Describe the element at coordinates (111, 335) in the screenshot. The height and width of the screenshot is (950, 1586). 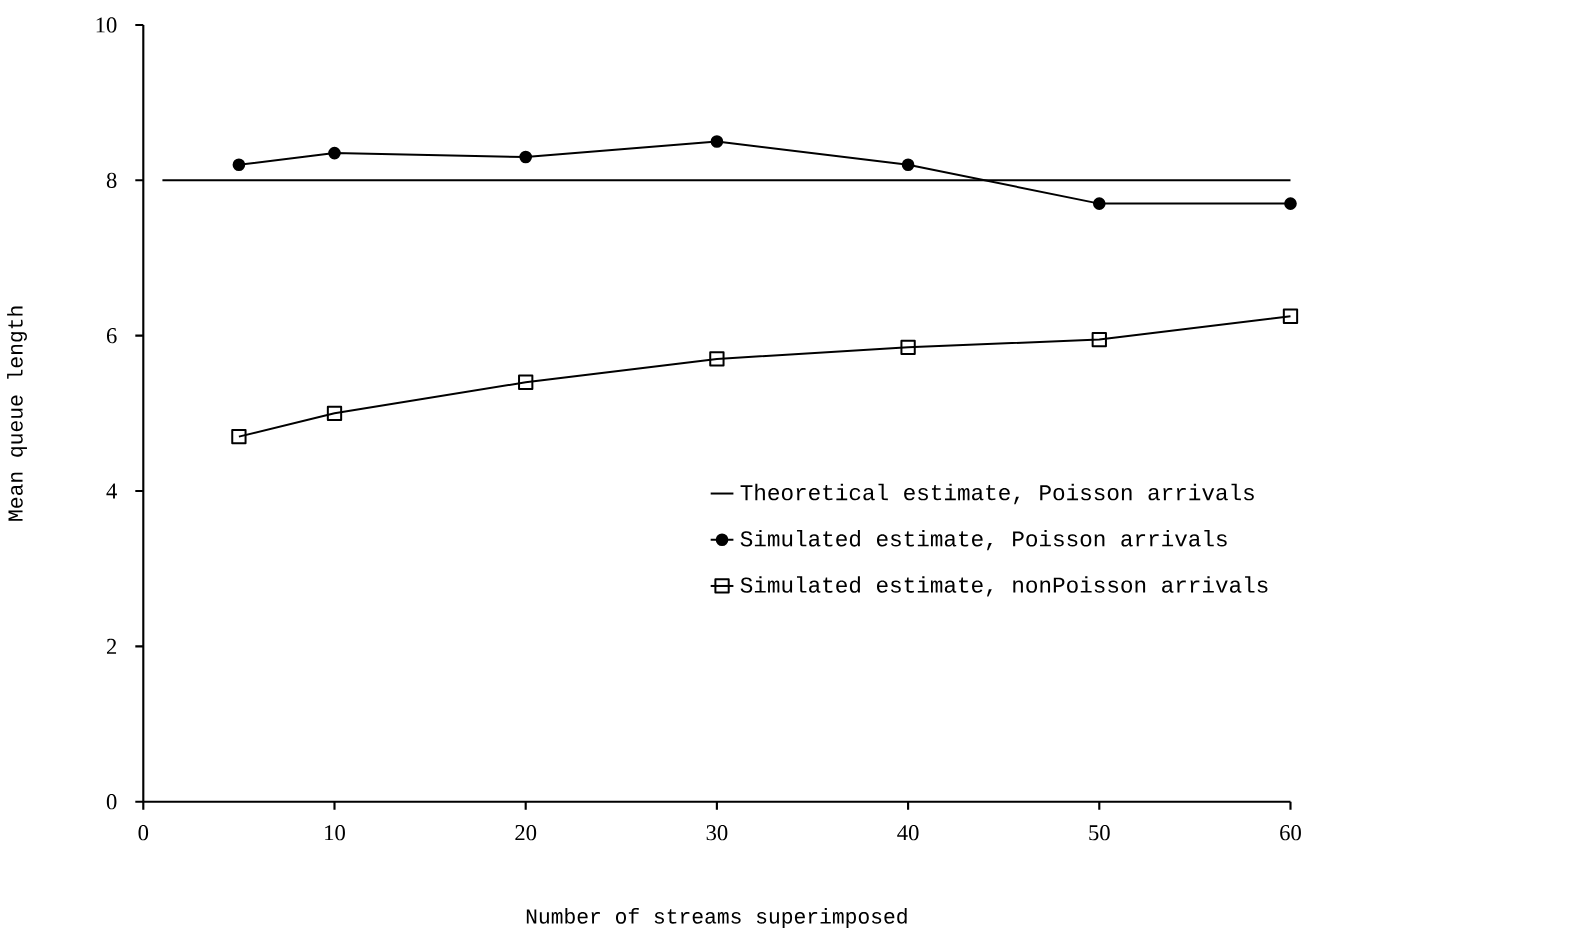
I see `y-tick-label: 6` at that location.